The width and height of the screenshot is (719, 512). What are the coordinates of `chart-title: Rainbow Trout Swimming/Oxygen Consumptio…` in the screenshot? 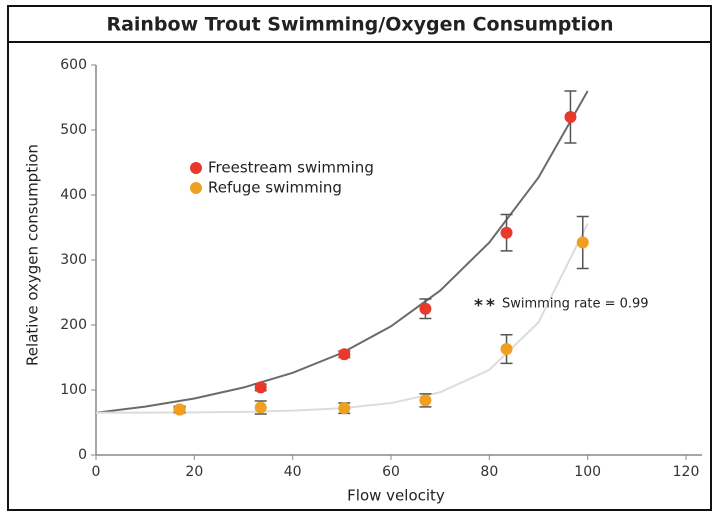 It's located at (359, 25).